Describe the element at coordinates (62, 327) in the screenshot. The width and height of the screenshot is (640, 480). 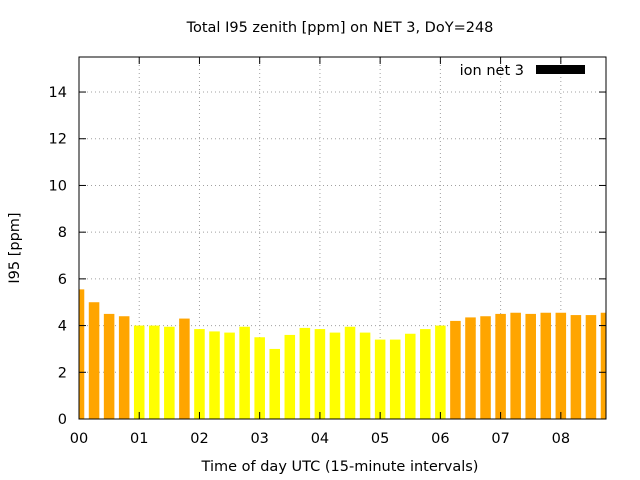
I see `y-tick-label: 4` at that location.